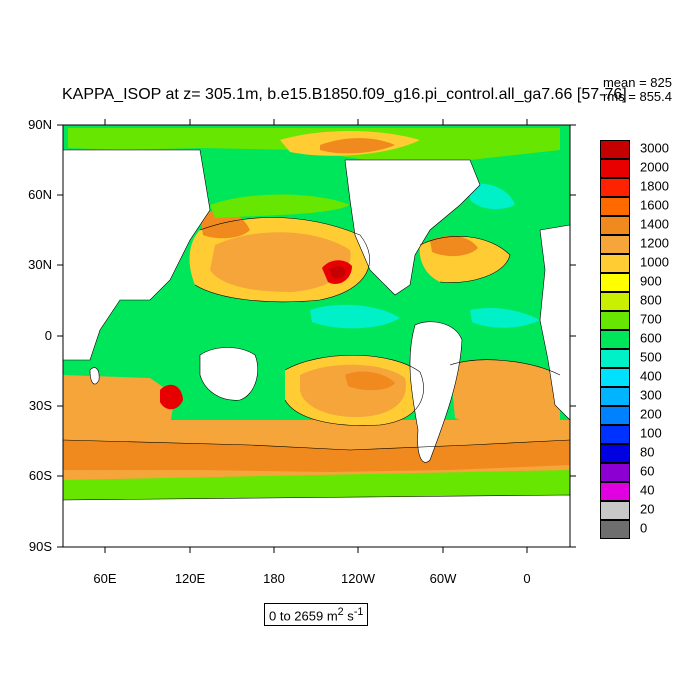 This screenshot has height=700, width=700. Describe the element at coordinates (94, 376) in the screenshot. I see `madagascar` at that location.